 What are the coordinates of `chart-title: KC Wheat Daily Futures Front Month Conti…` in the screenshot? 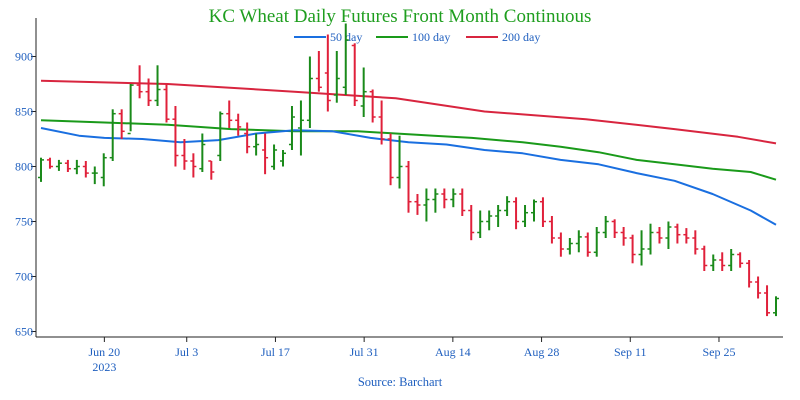 It's located at (400, 16).